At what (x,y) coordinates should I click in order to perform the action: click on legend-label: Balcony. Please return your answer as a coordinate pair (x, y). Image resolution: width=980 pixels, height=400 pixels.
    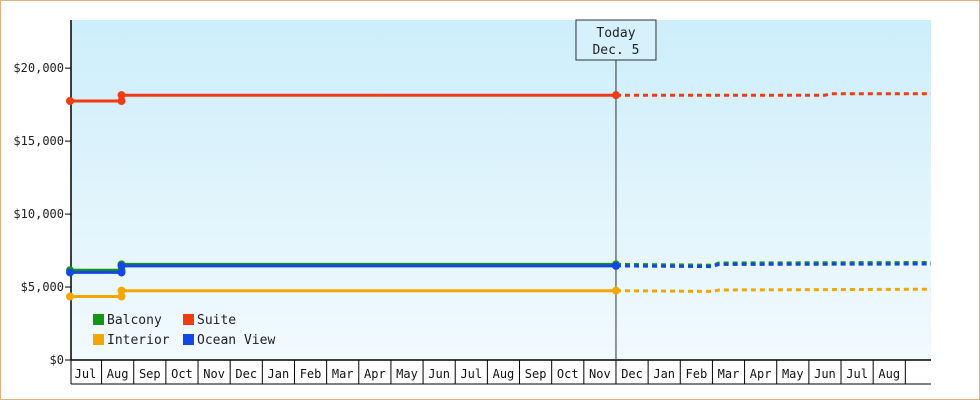
    Looking at the image, I should click on (134, 320).